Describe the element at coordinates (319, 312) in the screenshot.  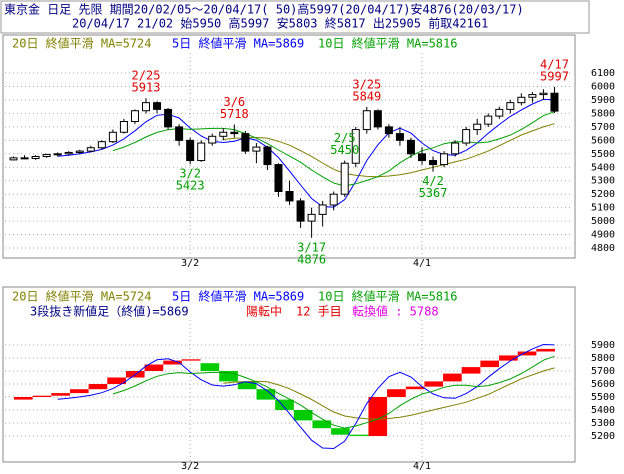
I see `status-step: 12 手目` at that location.